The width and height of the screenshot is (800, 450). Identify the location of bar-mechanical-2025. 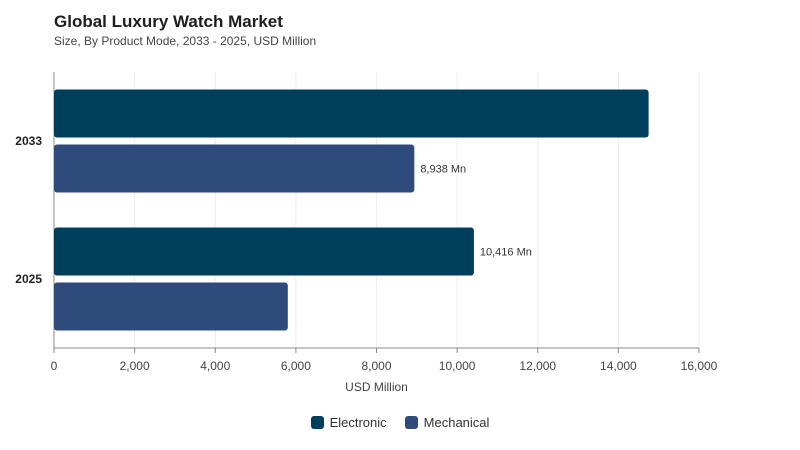
(171, 306).